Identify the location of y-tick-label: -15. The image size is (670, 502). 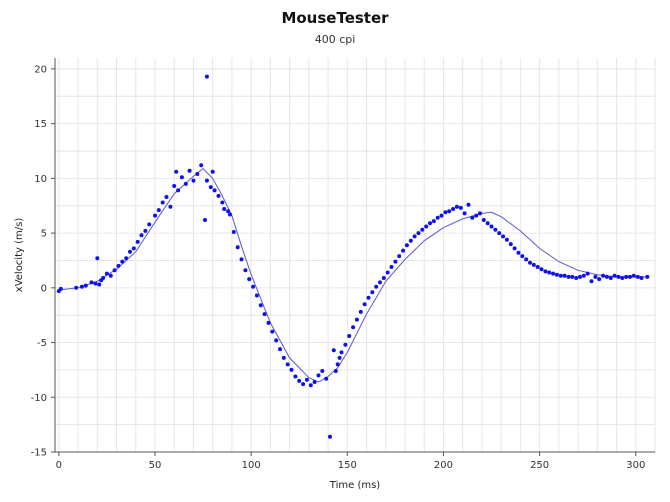
(39, 453).